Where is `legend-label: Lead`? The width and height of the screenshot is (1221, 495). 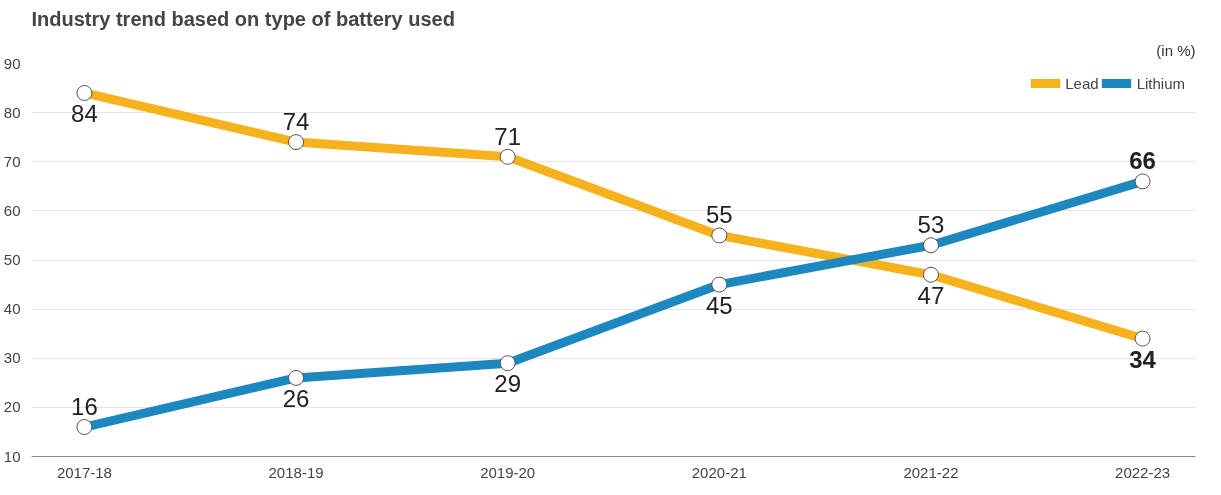
legend-label: Lead is located at coordinates (1082, 83).